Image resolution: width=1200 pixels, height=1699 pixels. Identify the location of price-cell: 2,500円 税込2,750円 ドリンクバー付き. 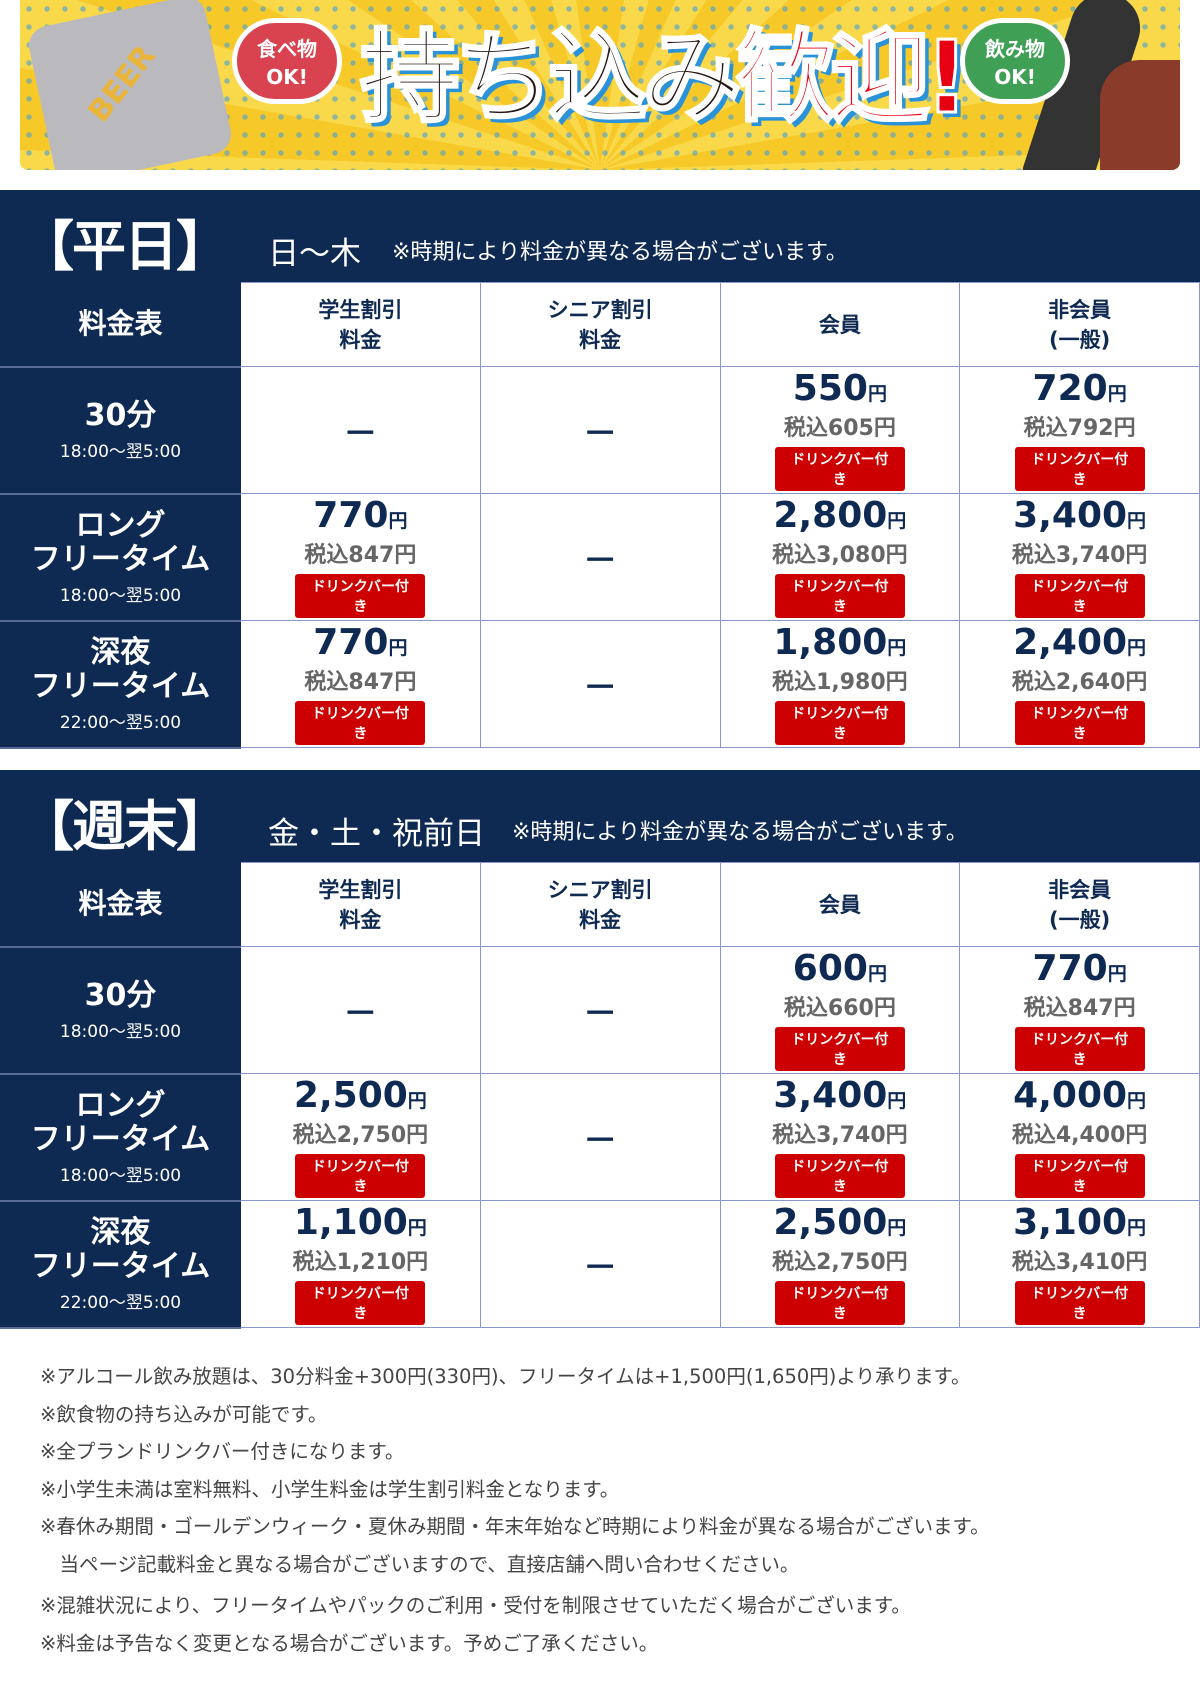
(840, 1264).